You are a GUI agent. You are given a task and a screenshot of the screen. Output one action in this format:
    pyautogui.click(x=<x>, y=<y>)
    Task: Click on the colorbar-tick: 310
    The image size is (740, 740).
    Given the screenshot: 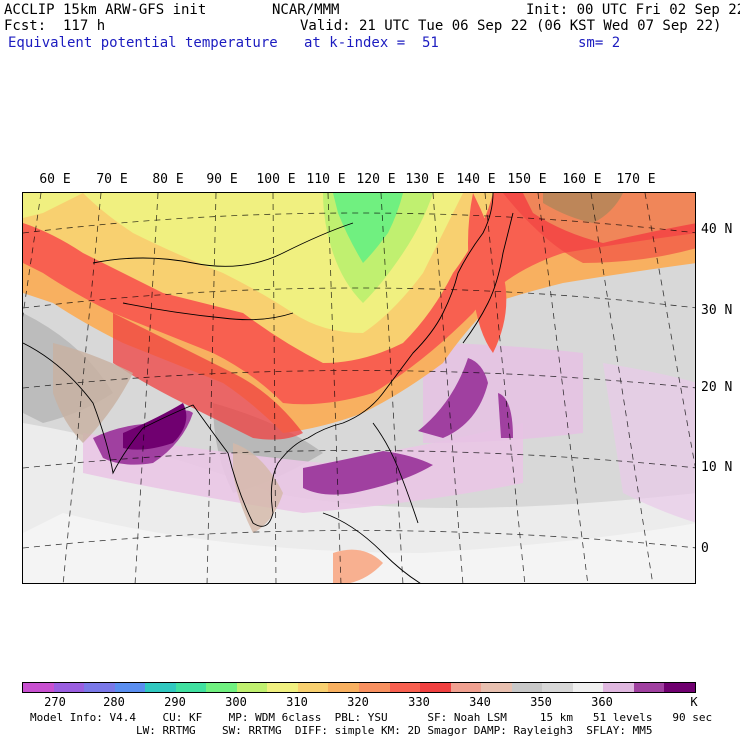 What is the action you would take?
    pyautogui.click(x=297, y=702)
    